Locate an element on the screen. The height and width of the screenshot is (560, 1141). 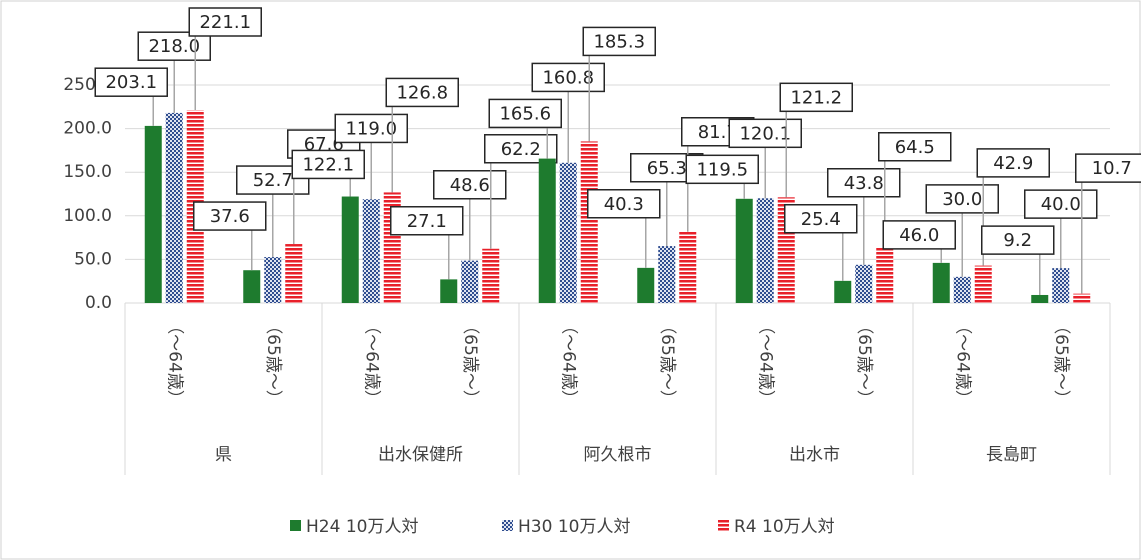
y-tick-label: 0.0 is located at coordinates (98, 303).